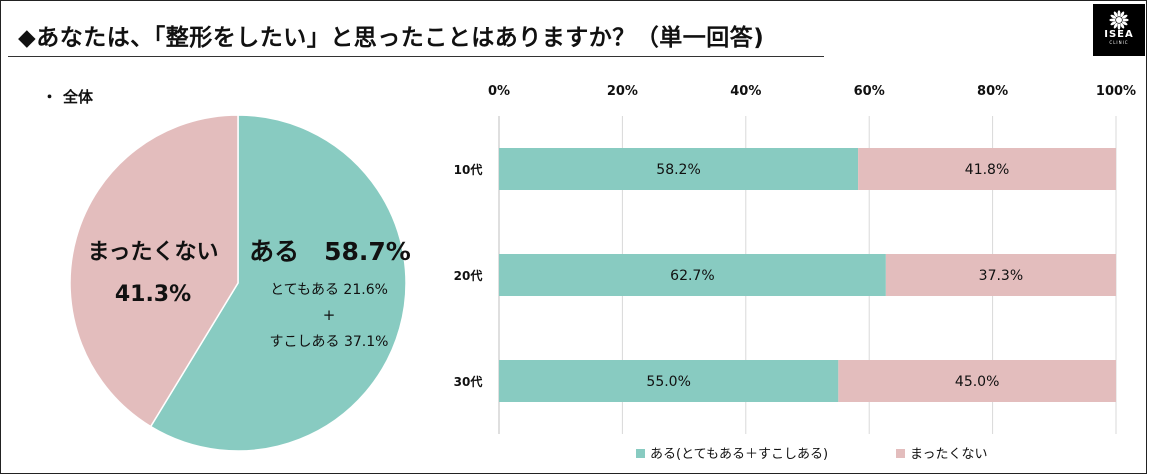 The height and width of the screenshot is (476, 1149). I want to click on chart-title: ◆あなたは、「整形をしたい」と思ったことはありますか？（単一回答), so click(391, 38).